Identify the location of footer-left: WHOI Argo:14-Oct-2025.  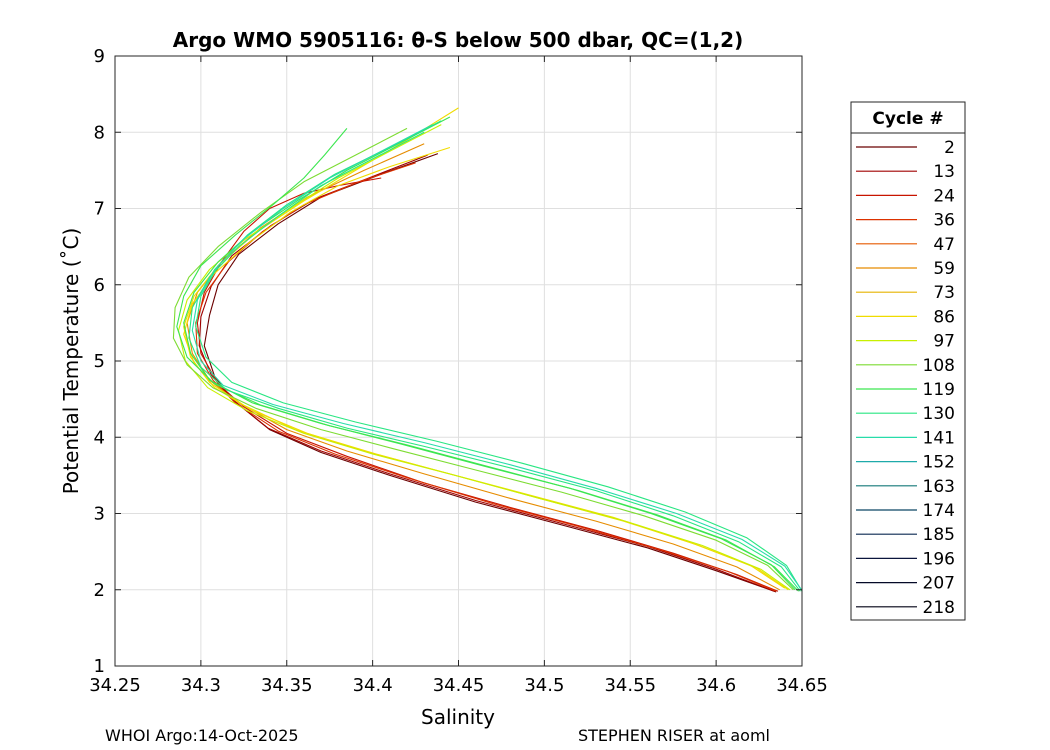
(202, 735).